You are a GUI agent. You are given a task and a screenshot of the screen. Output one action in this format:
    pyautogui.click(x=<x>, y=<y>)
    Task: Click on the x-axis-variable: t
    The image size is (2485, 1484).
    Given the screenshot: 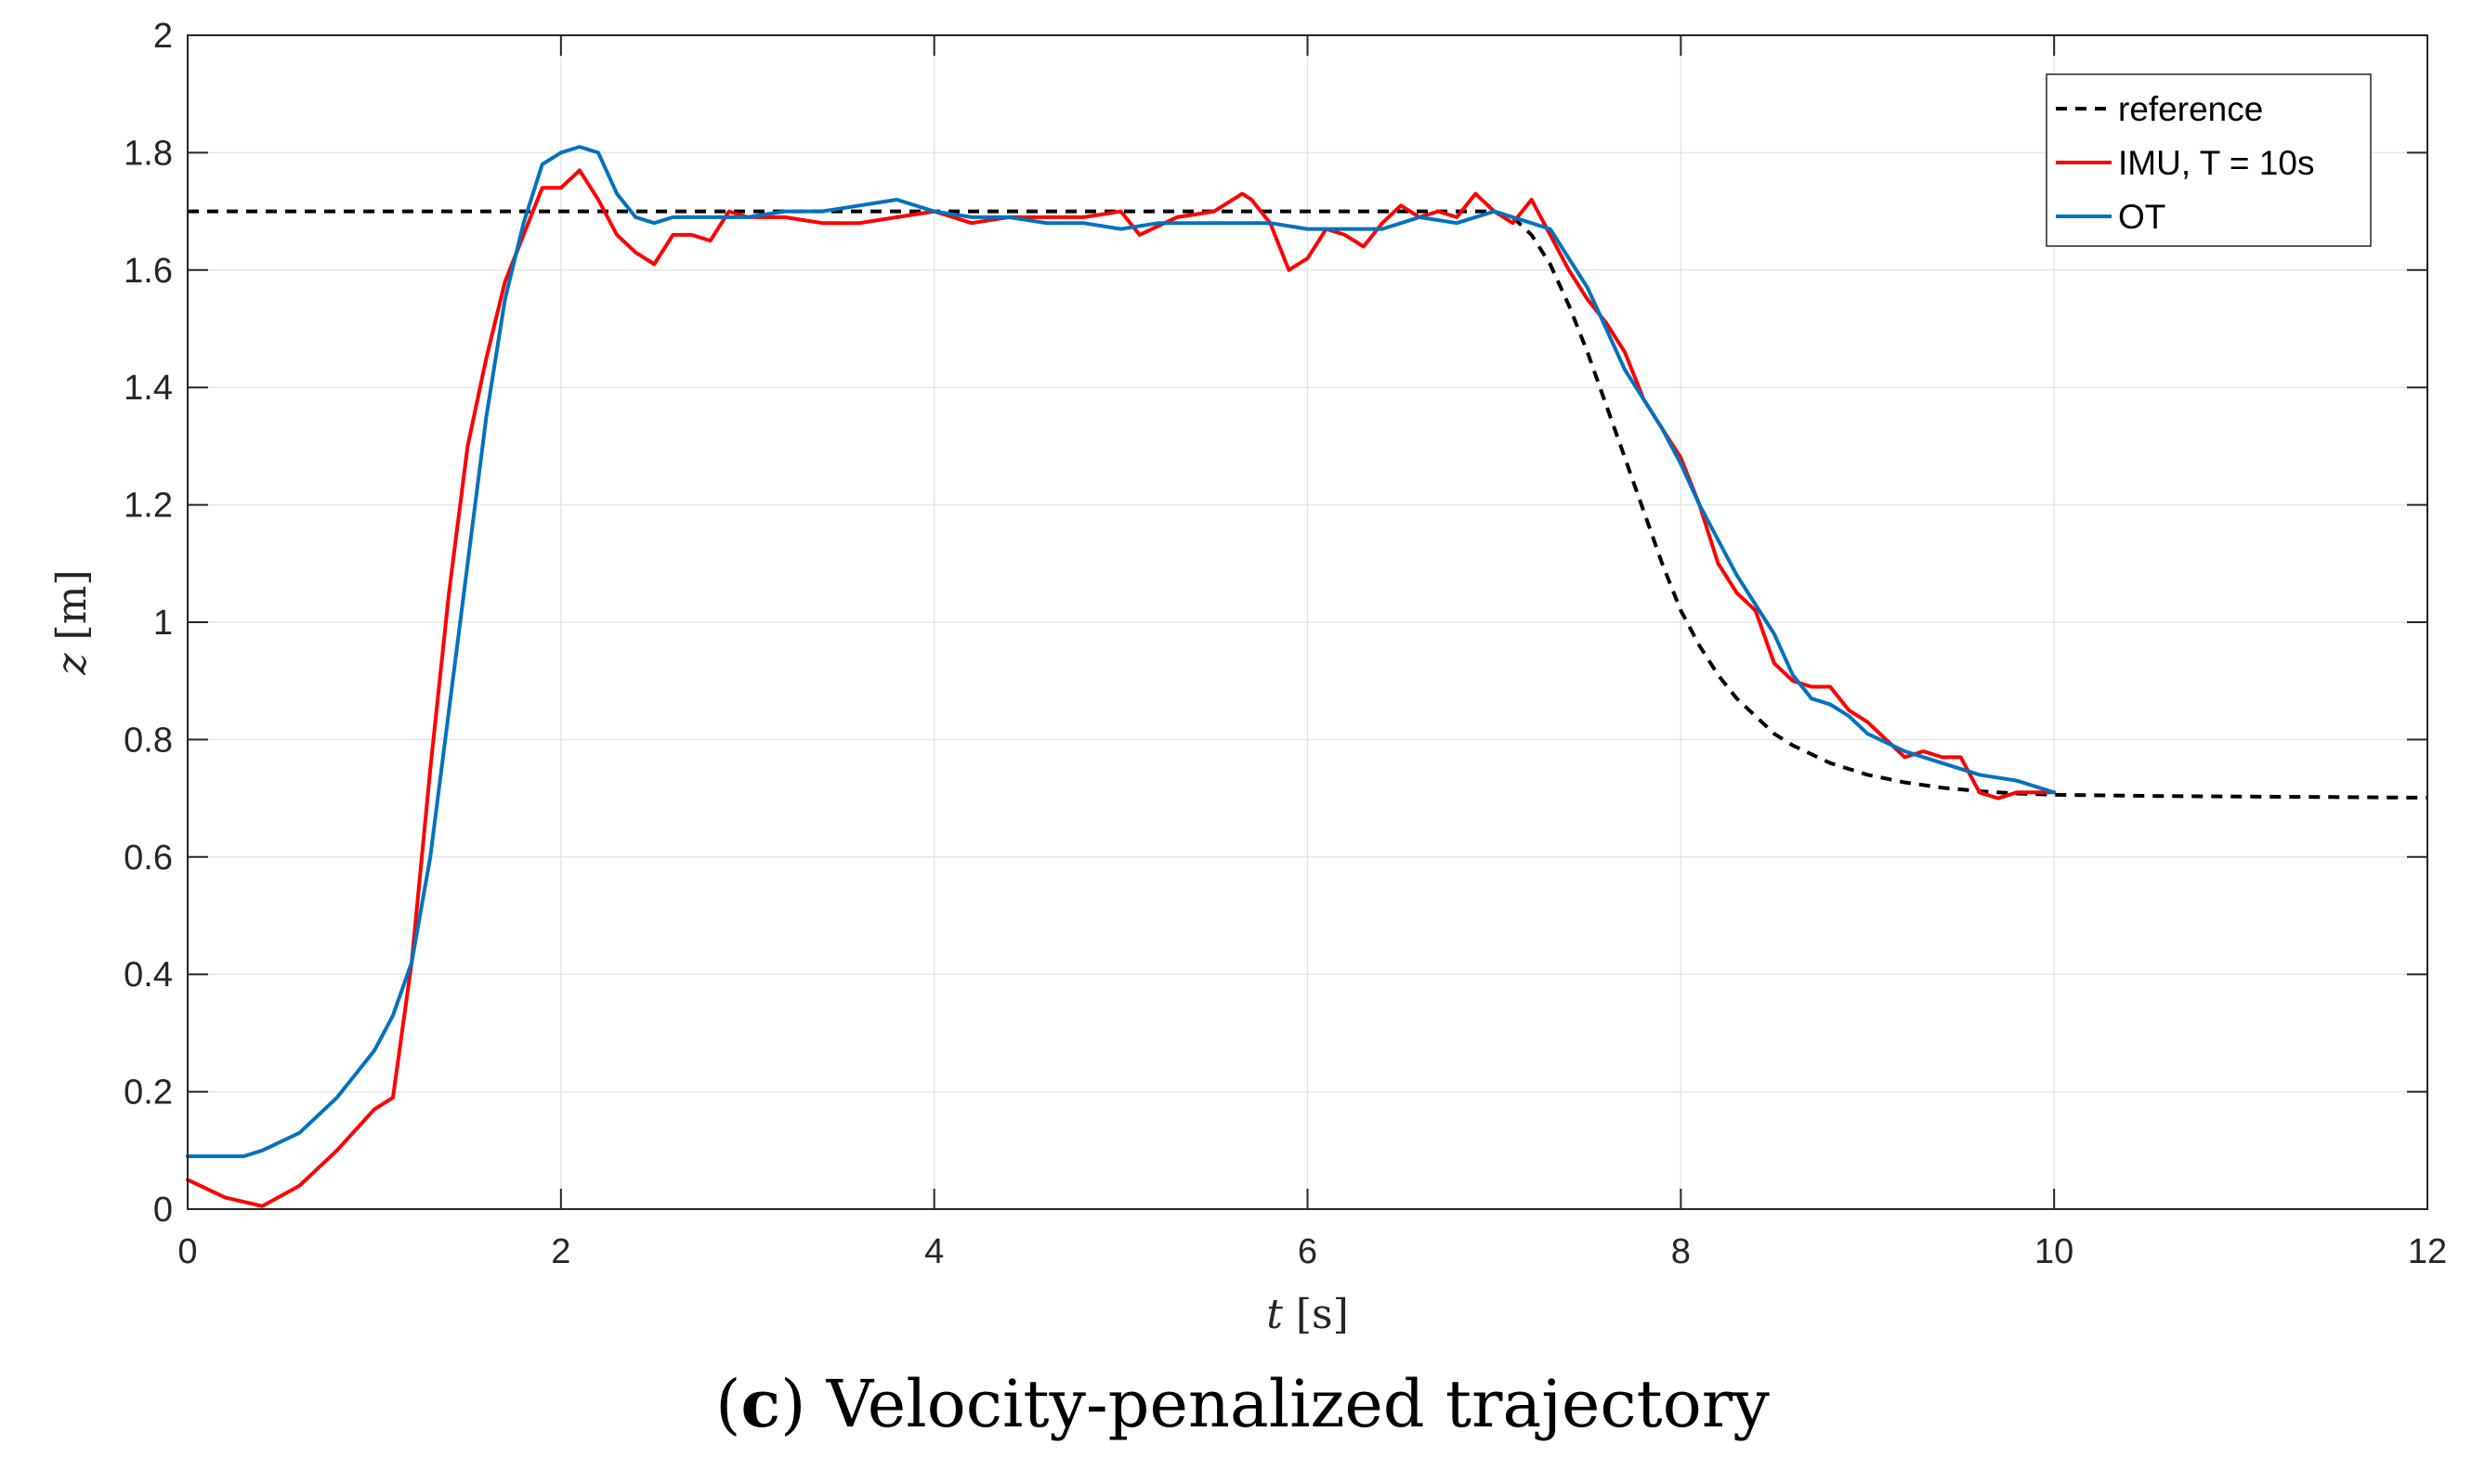 What is the action you would take?
    pyautogui.click(x=1275, y=1314)
    